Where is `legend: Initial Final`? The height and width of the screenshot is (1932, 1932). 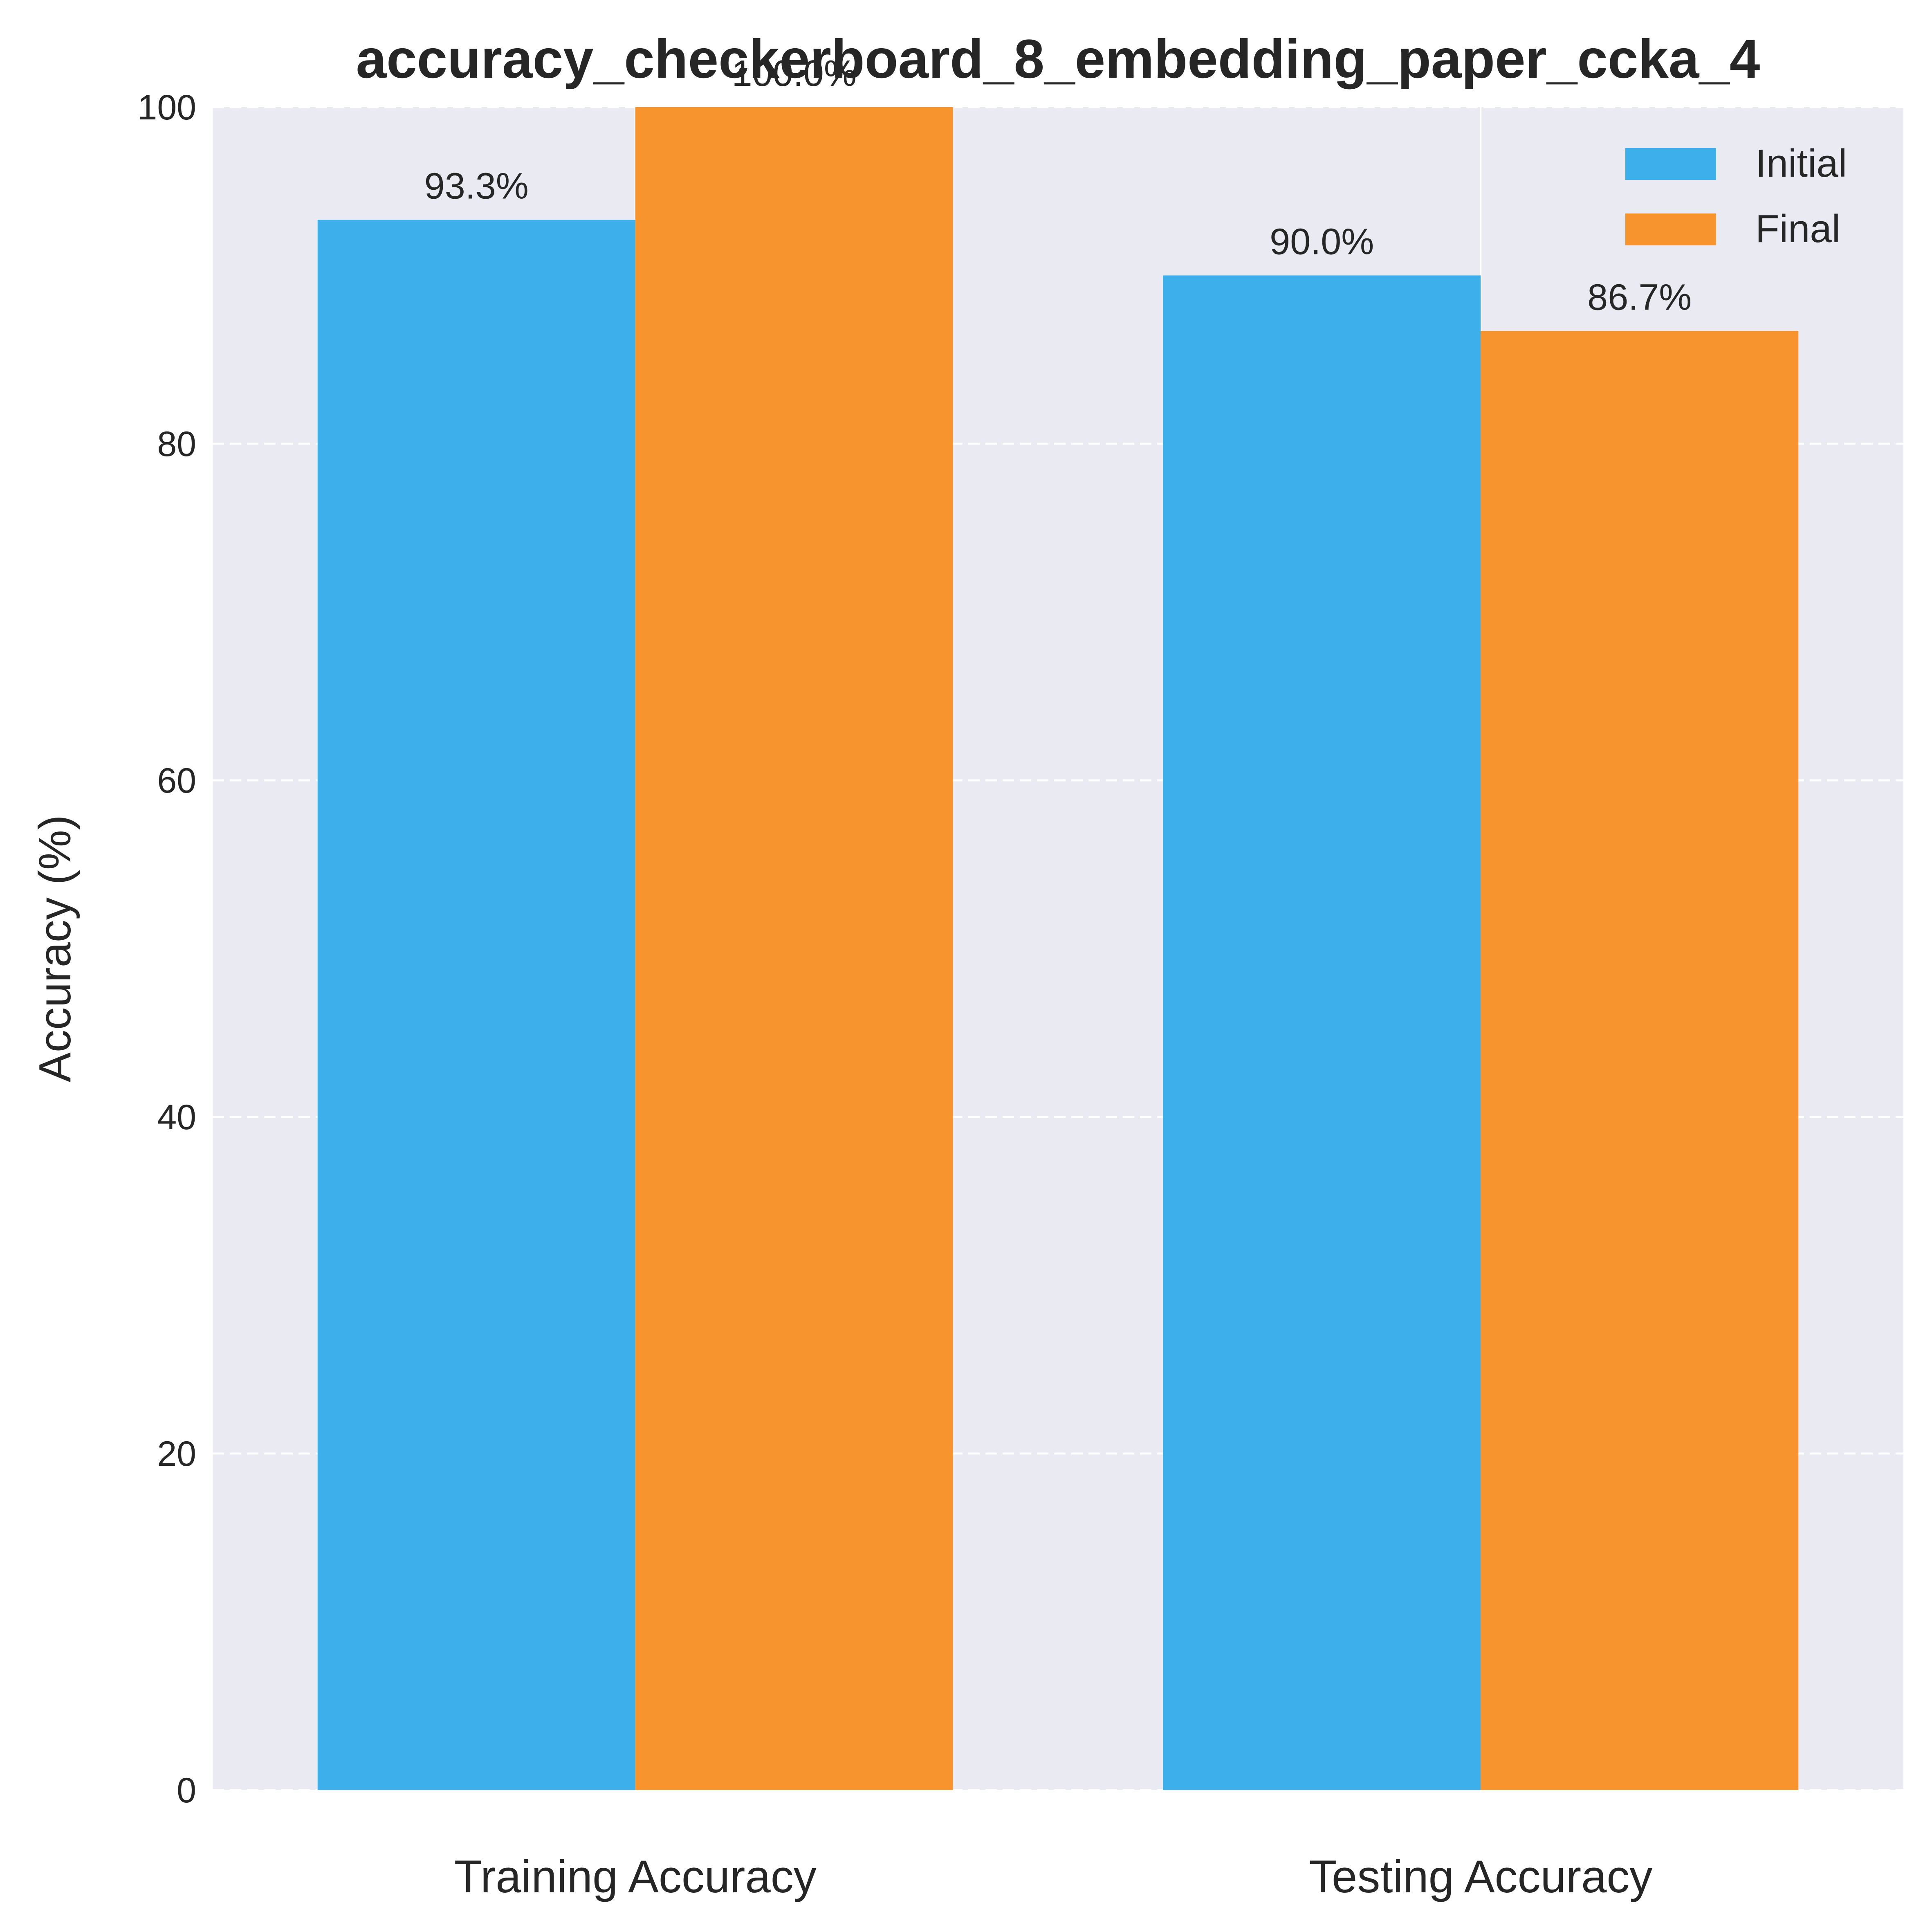
legend: Initial Final is located at coordinates (1736, 197).